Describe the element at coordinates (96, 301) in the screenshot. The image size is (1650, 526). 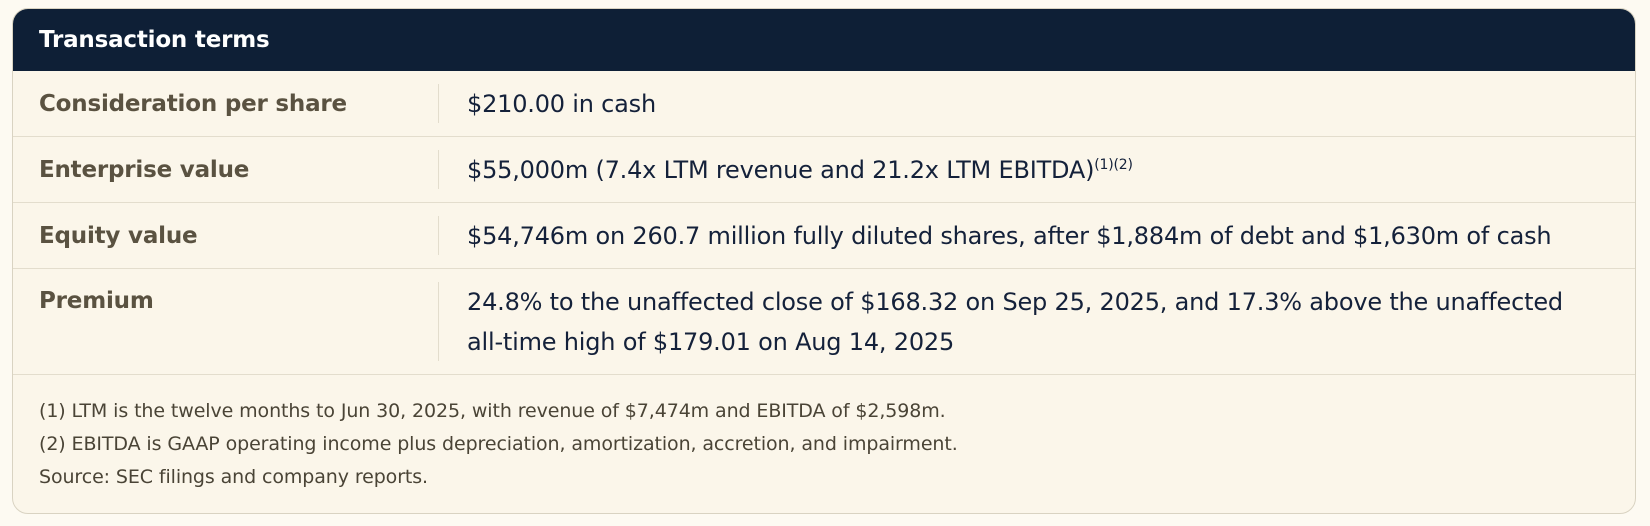
I see `row-label-premium: Premium` at that location.